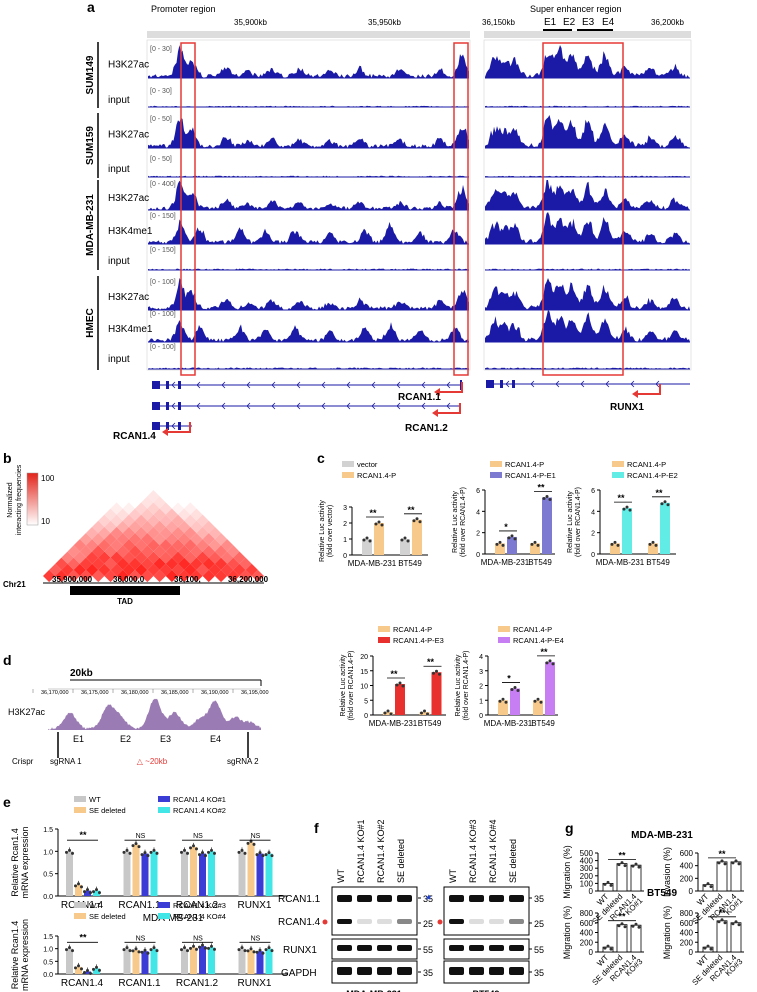  What do you see at coordinates (95, 799) in the screenshot?
I see `legend-label: WT` at bounding box center [95, 799].